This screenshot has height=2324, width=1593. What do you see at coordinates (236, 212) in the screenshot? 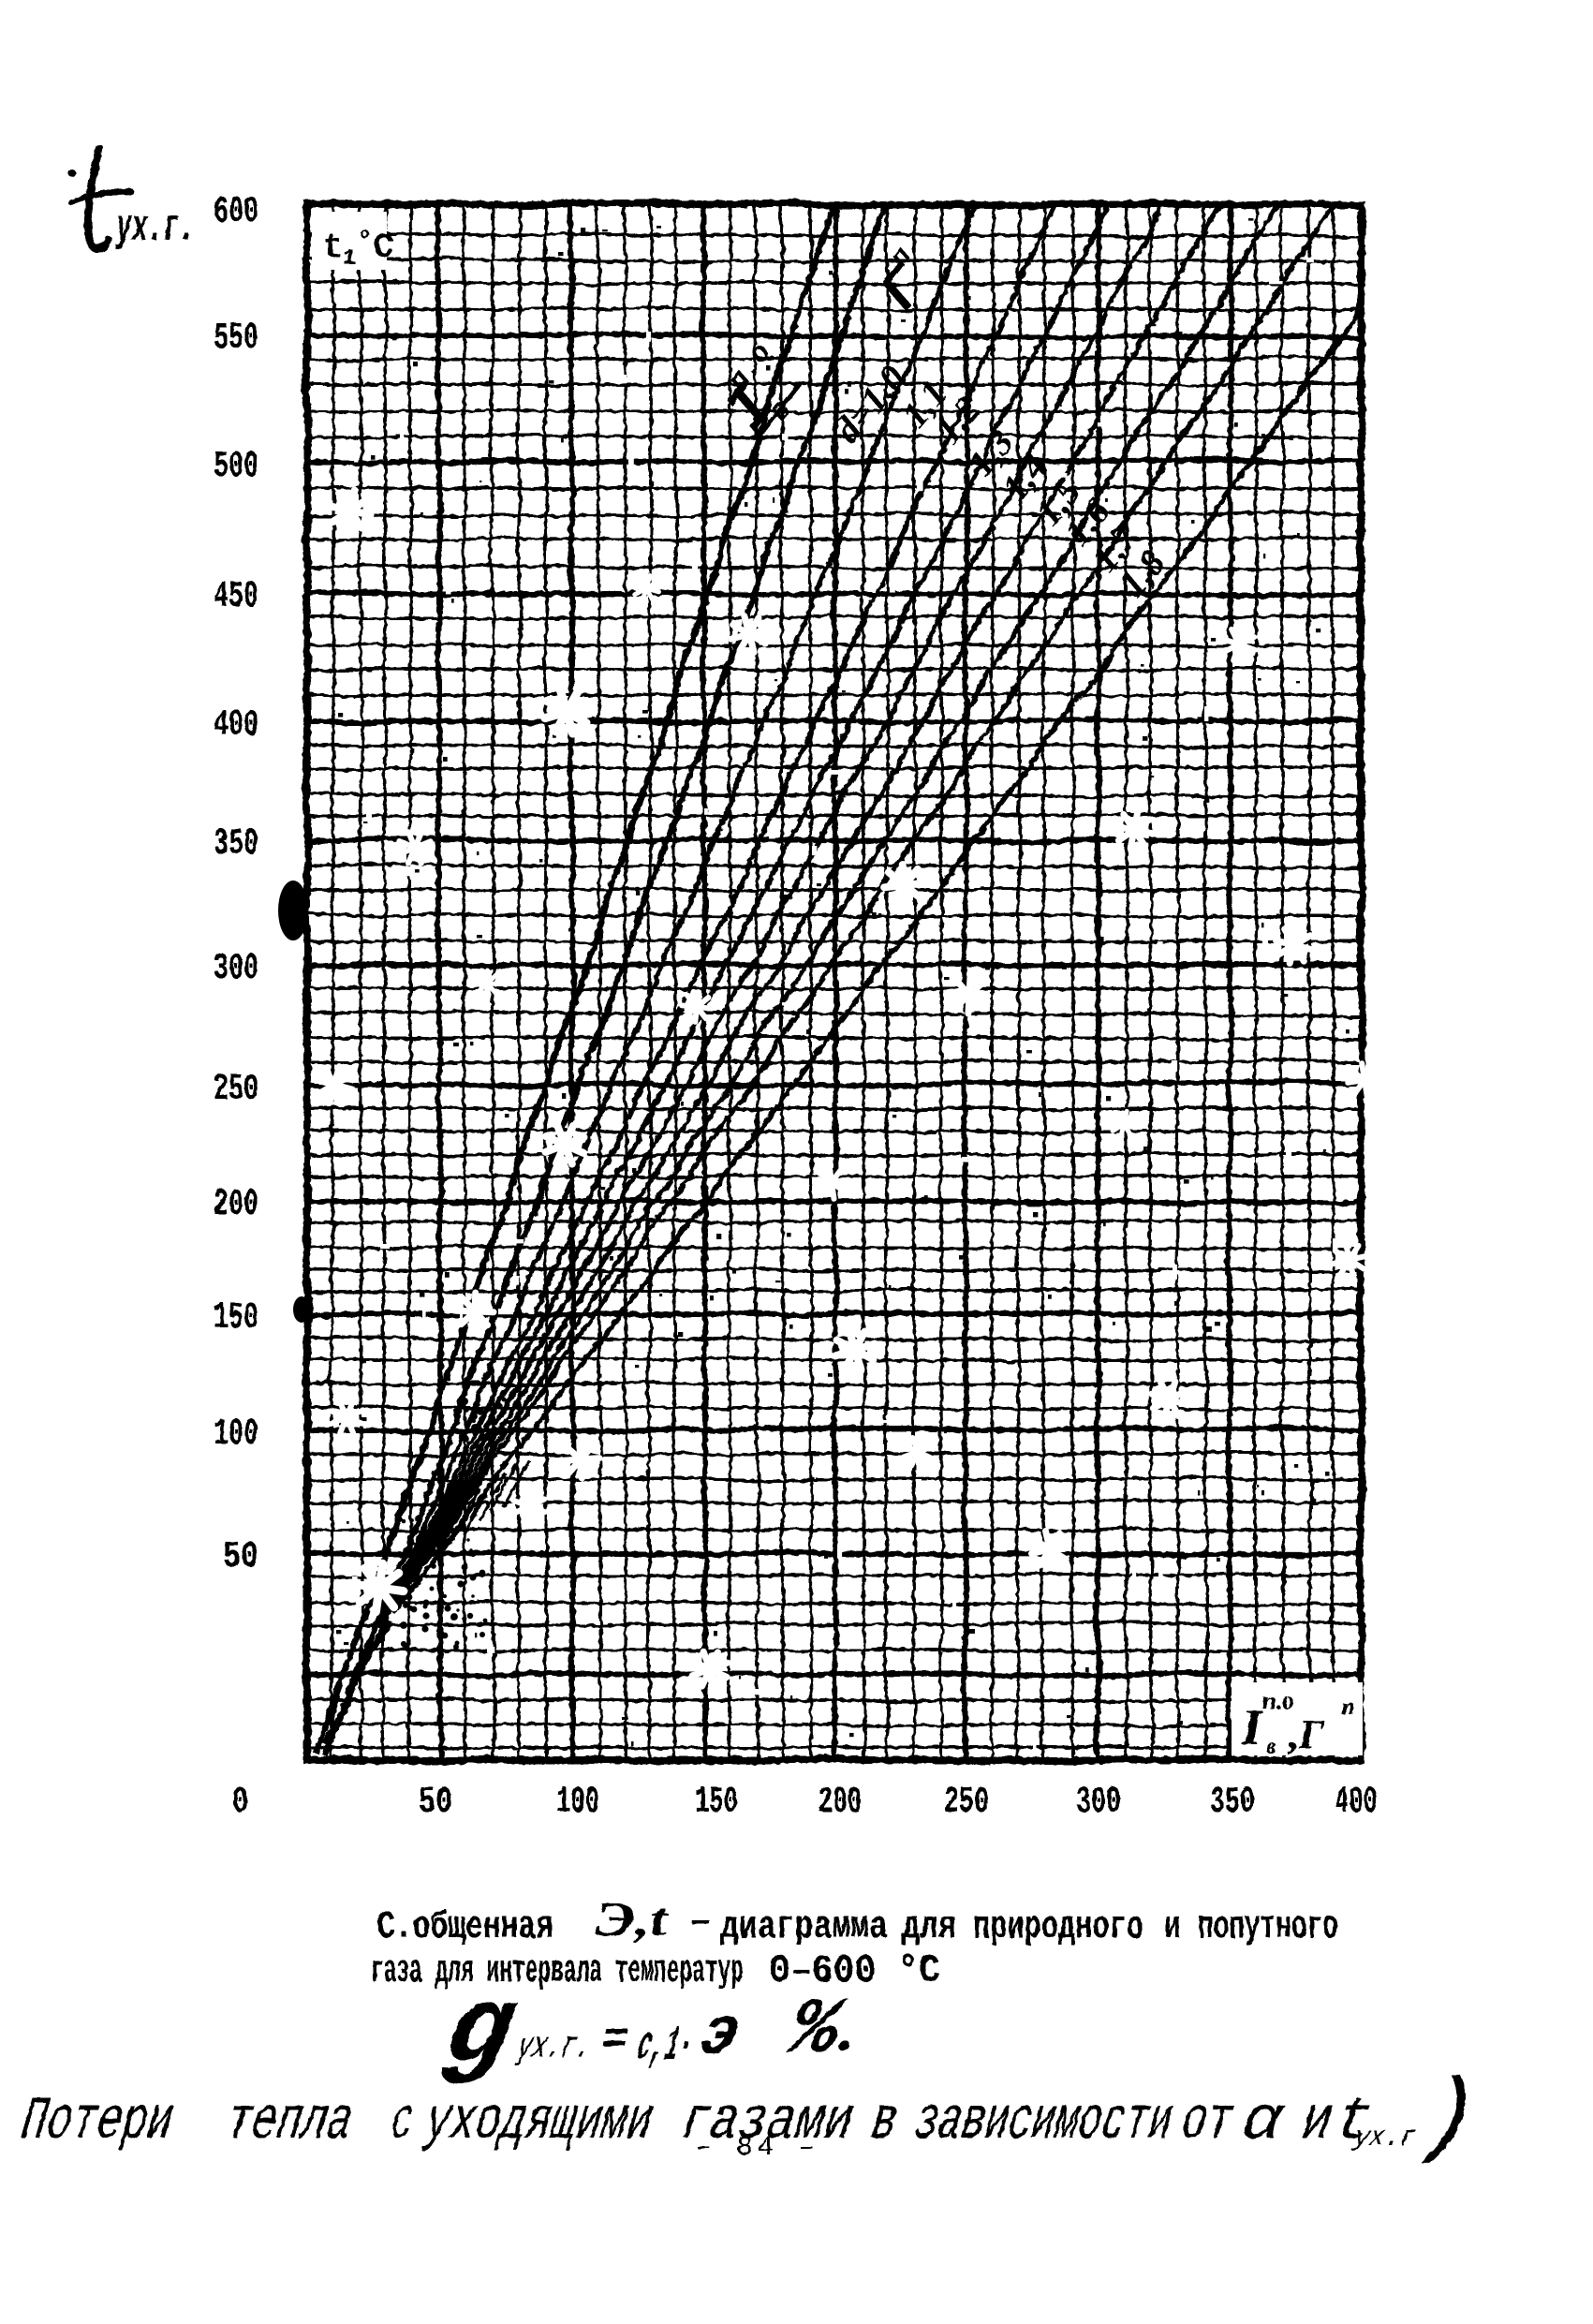
I see `svg-text: 600` at bounding box center [236, 212].